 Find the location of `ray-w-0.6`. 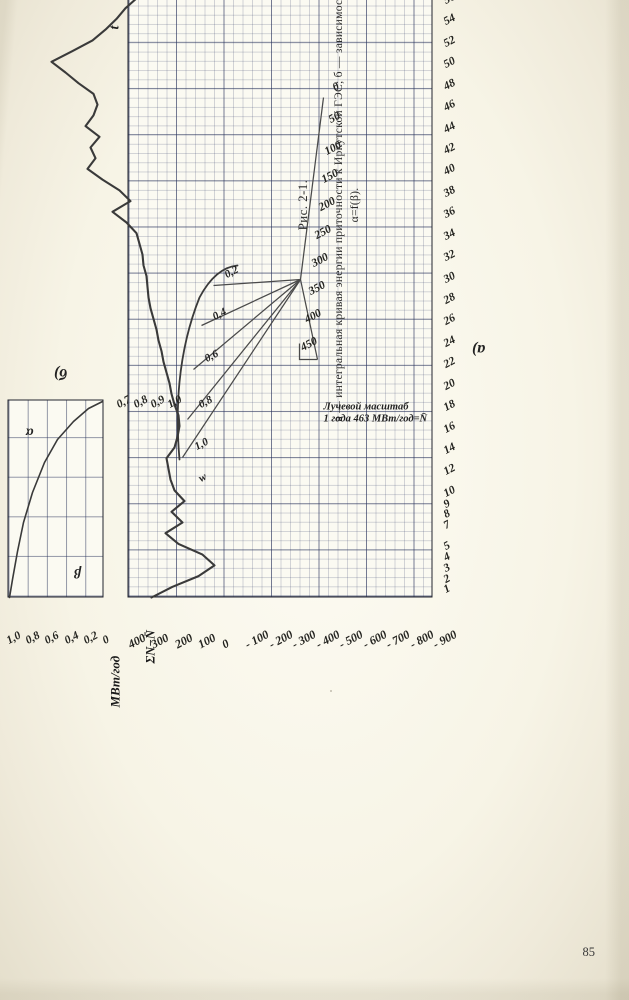

ray-w-0.6 is located at coordinates (247, 324).